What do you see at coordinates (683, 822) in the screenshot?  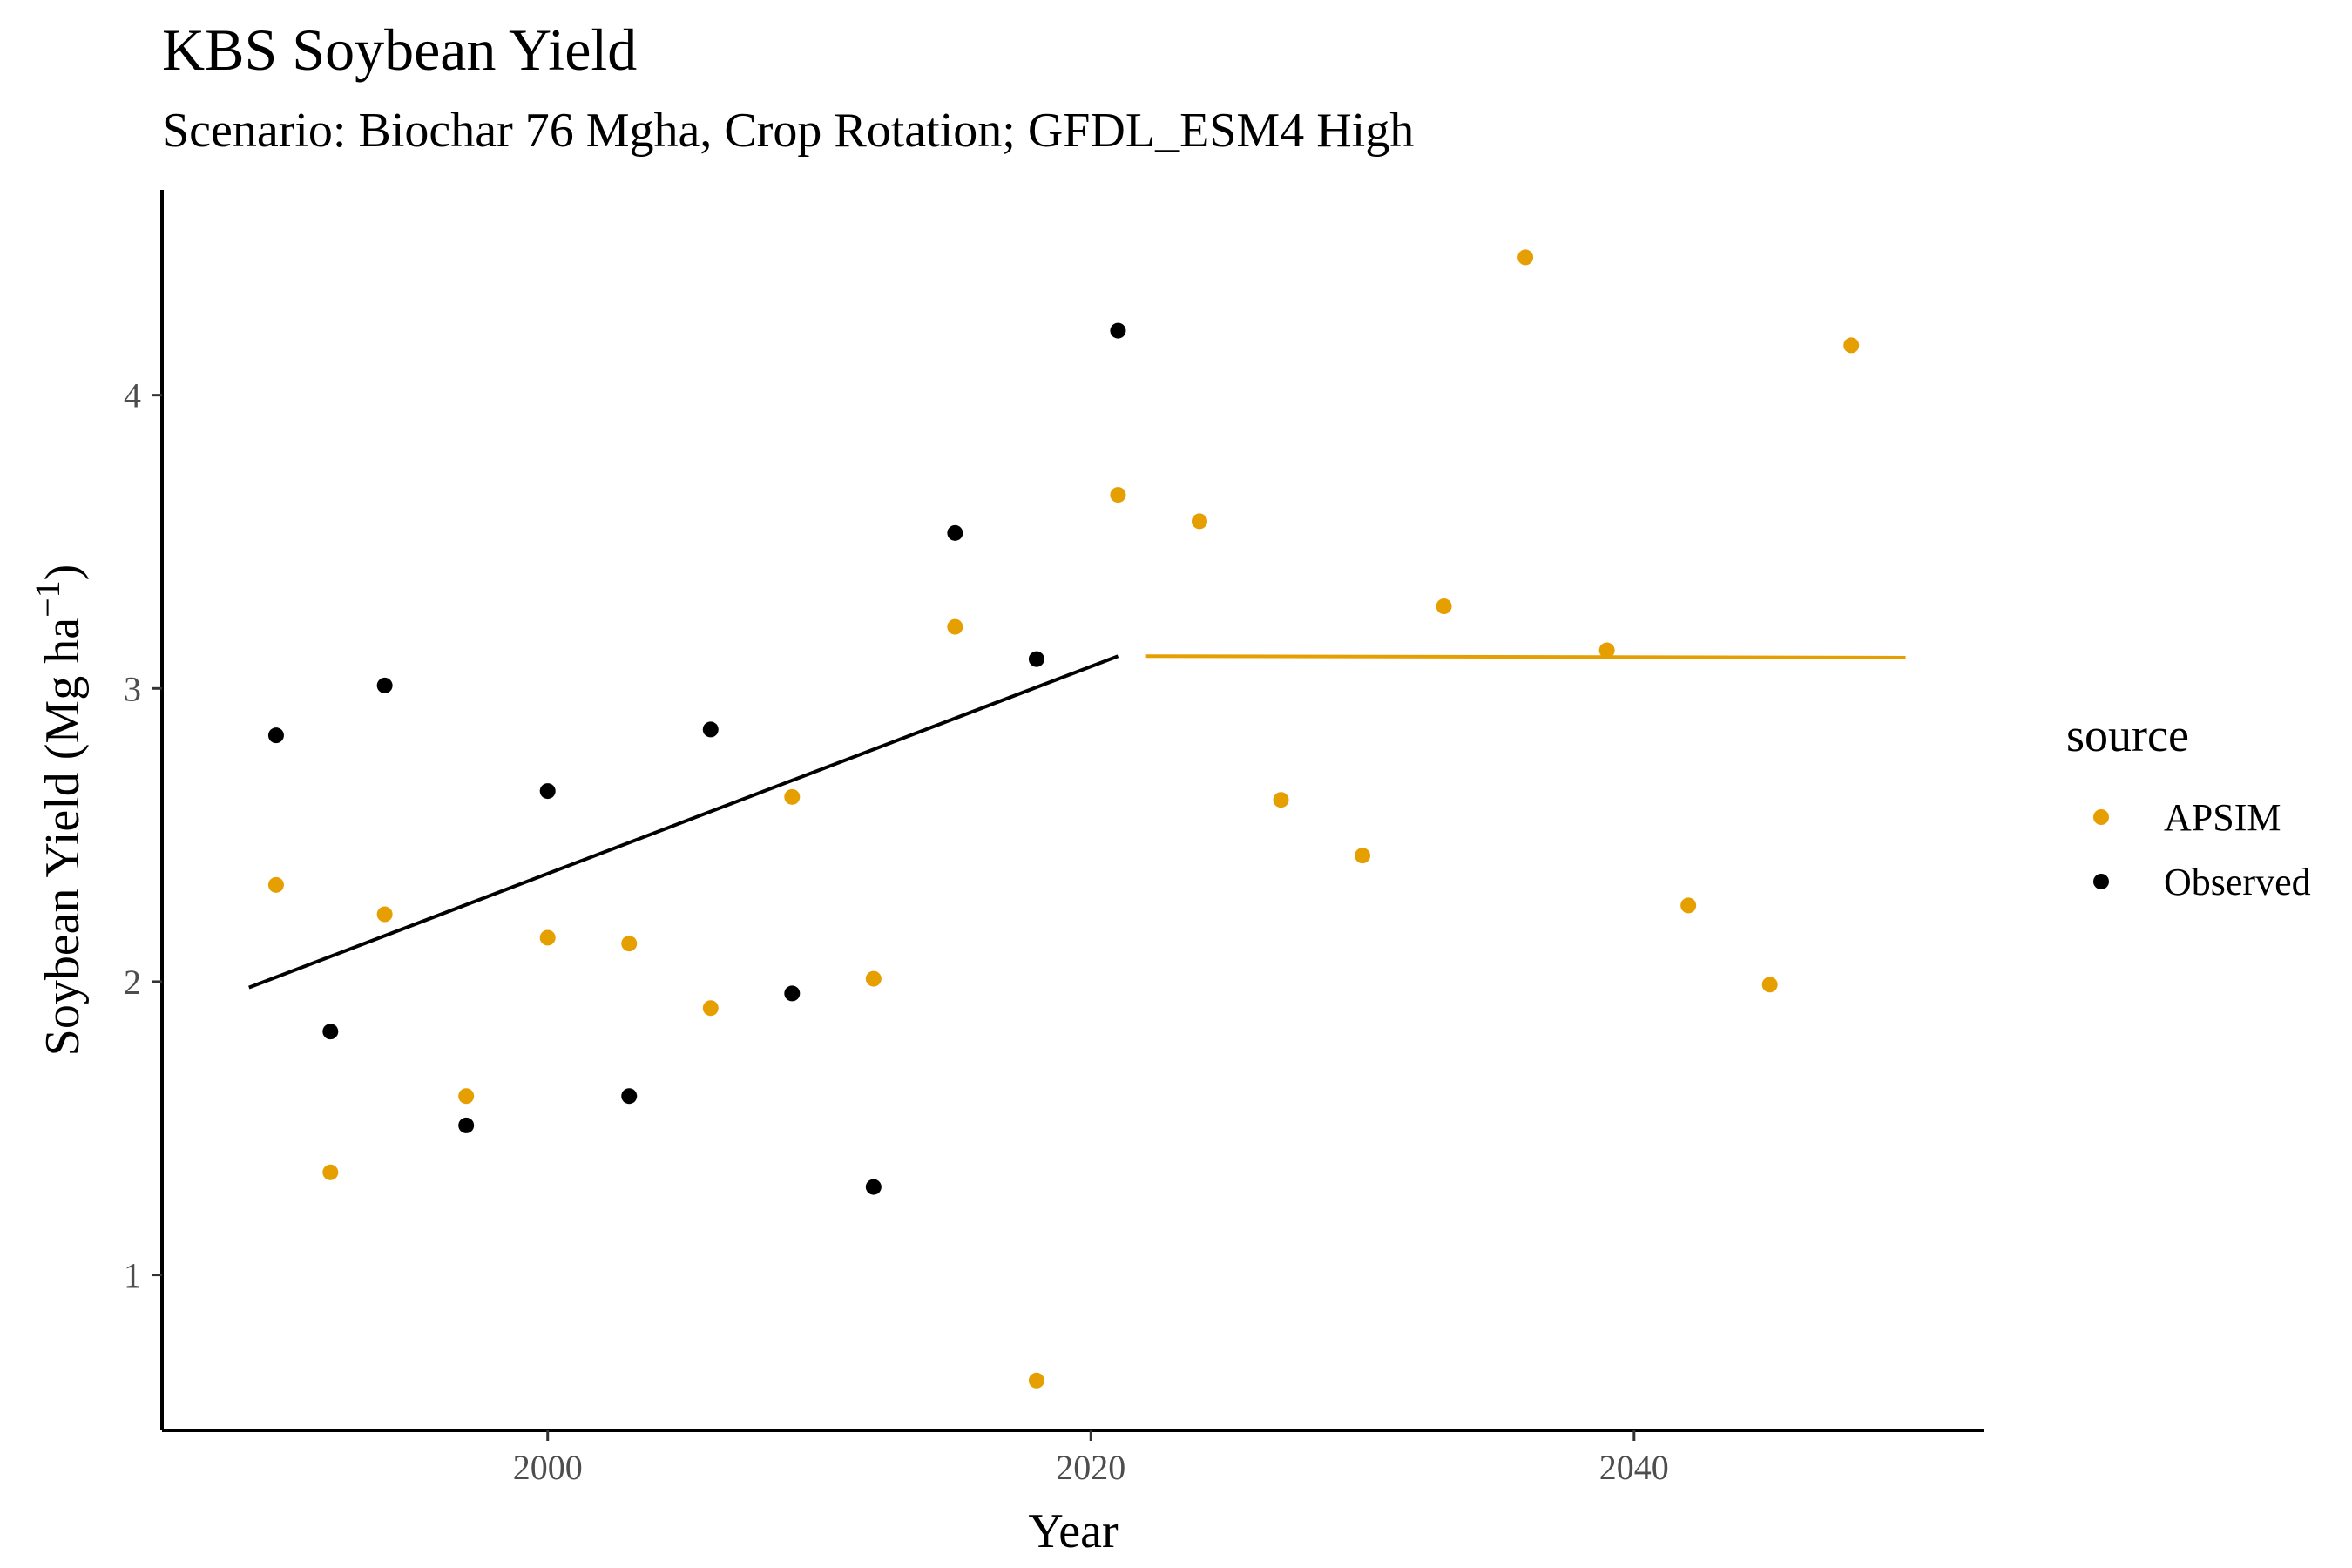 I see `trend-line-observed` at bounding box center [683, 822].